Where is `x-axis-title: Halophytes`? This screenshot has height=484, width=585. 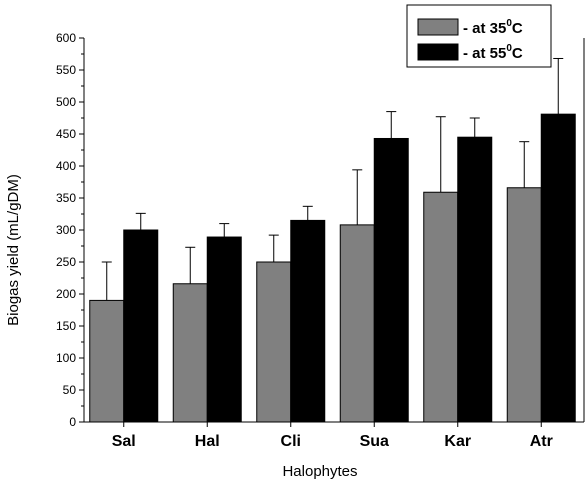
x-axis-title: Halophytes is located at coordinates (319, 471).